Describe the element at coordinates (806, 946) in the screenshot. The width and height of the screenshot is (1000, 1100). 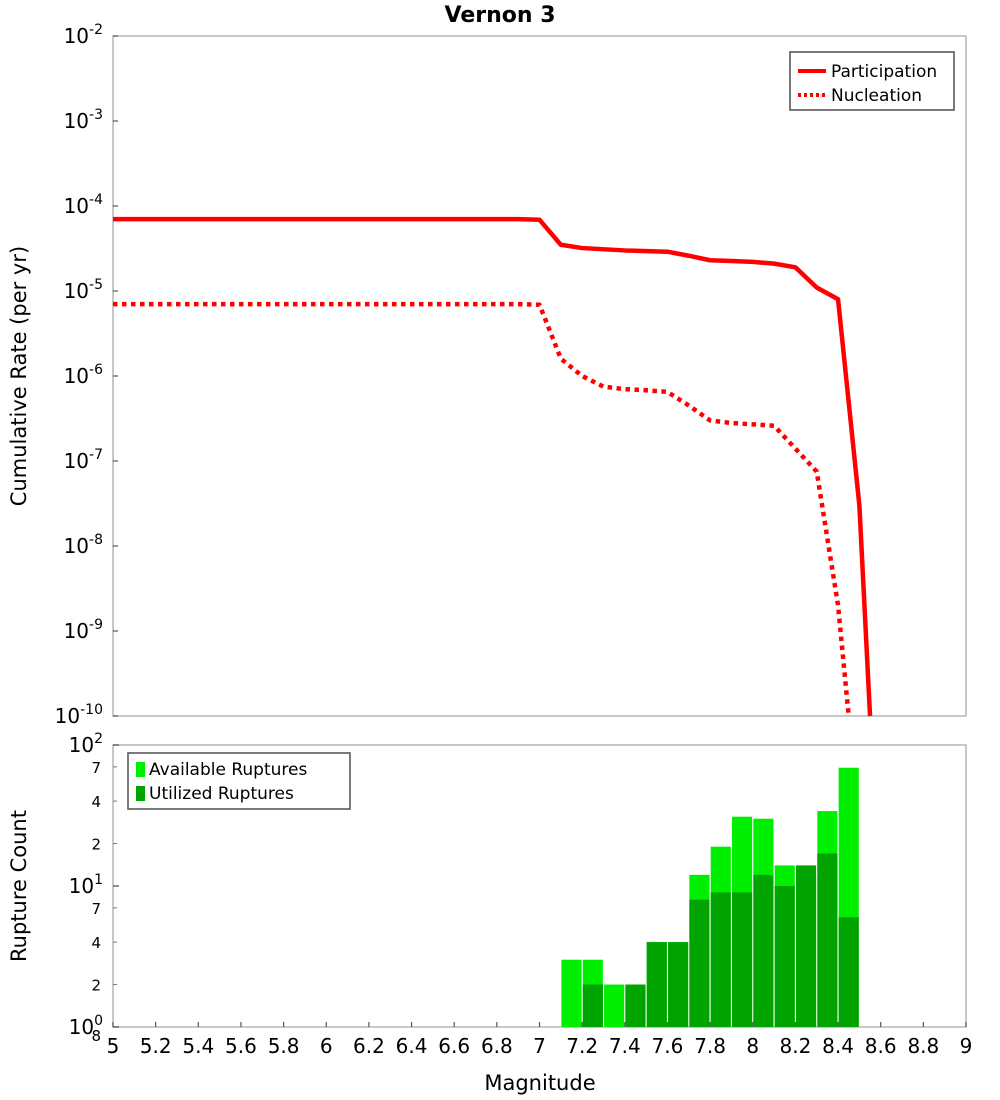
I see `bar-utilized-8.2` at that location.